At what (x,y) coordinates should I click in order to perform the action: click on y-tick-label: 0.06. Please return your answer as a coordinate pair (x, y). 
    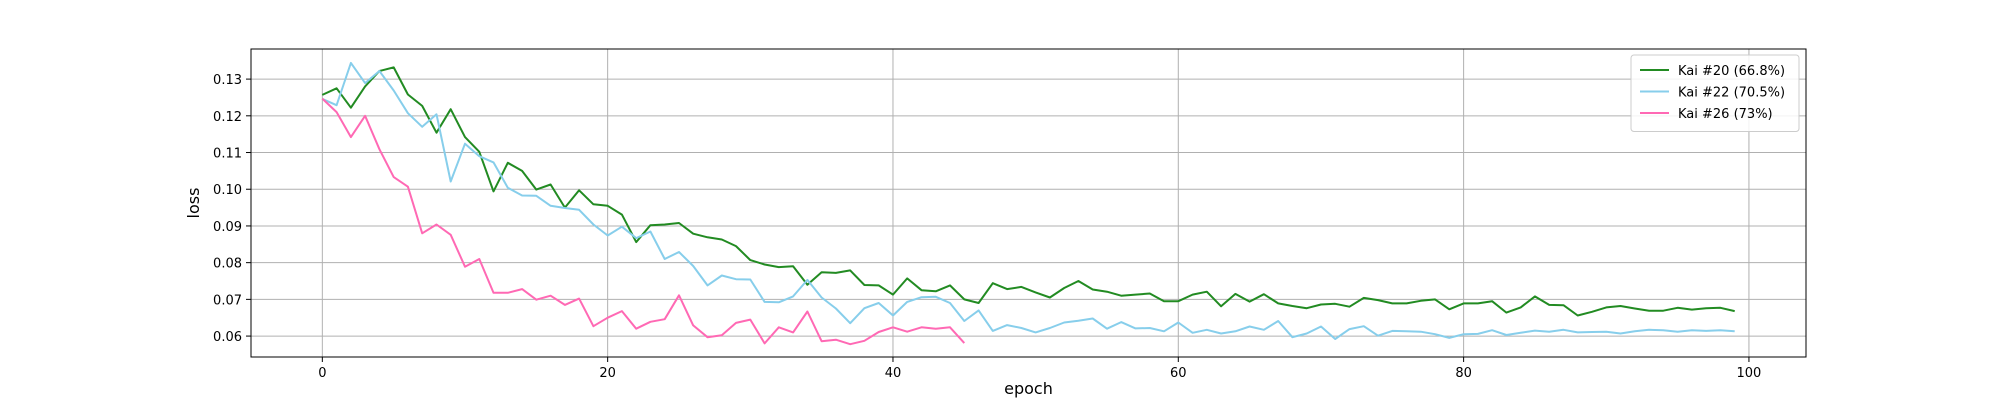
    Looking at the image, I should click on (227, 337).